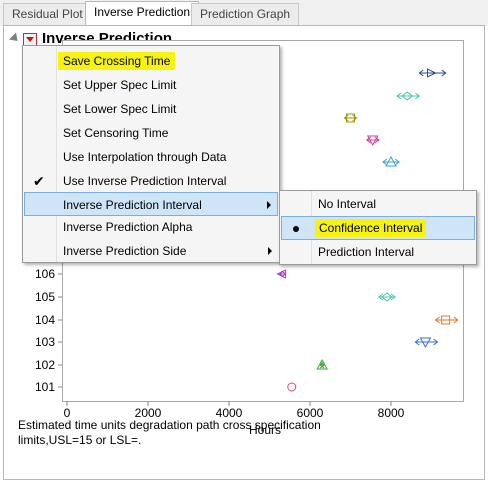 The width and height of the screenshot is (488, 483). I want to click on y-tick-label: 103, so click(44, 342).